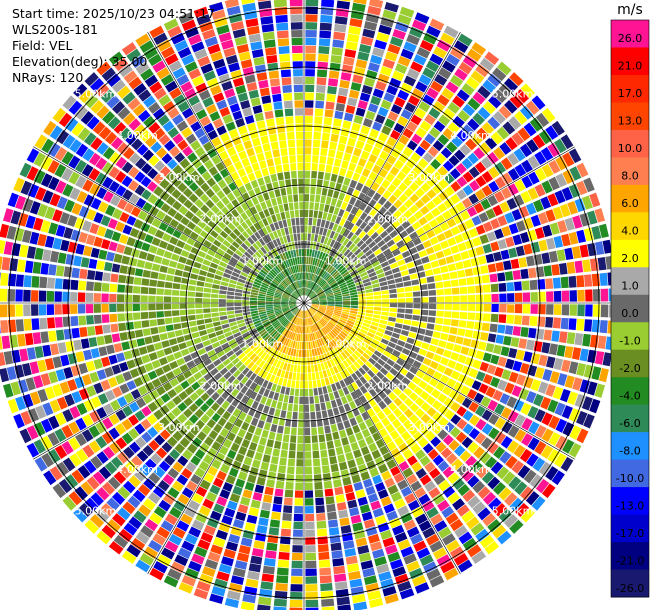 The height and width of the screenshot is (610, 650). What do you see at coordinates (630, 258) in the screenshot?
I see `colorbar-tick: 2.0` at bounding box center [630, 258].